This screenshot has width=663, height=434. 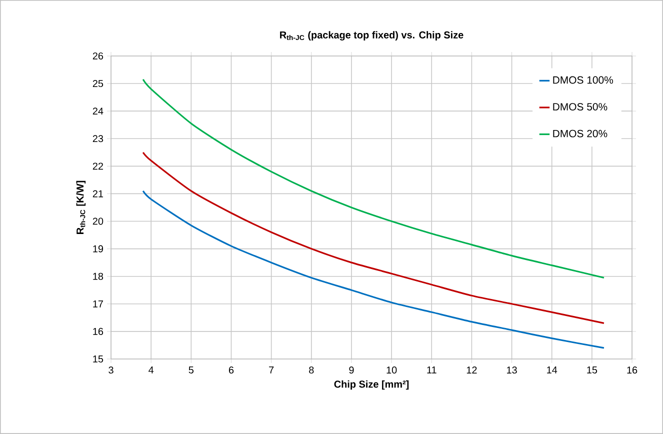 What do you see at coordinates (371, 385) in the screenshot?
I see `x-axis-title: Chip Size [mm²]` at bounding box center [371, 385].